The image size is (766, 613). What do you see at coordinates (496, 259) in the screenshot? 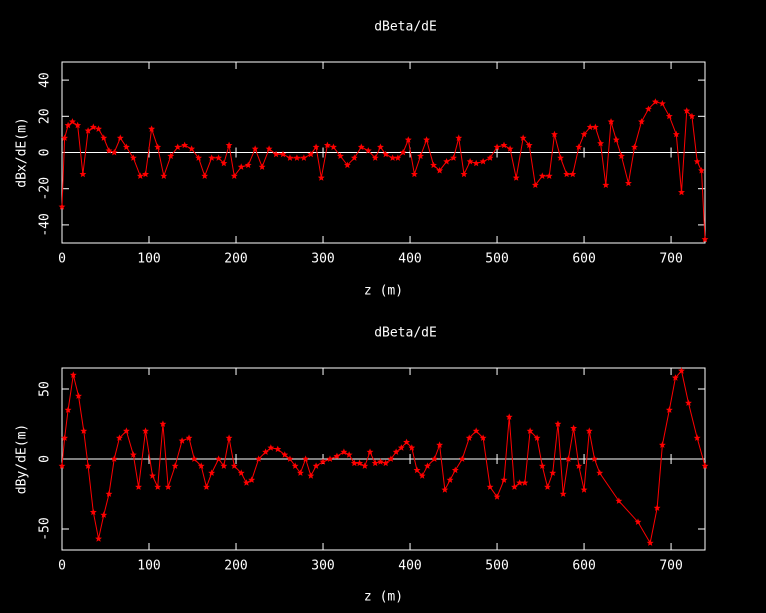
I see `x-tick-label: 500` at bounding box center [496, 259].